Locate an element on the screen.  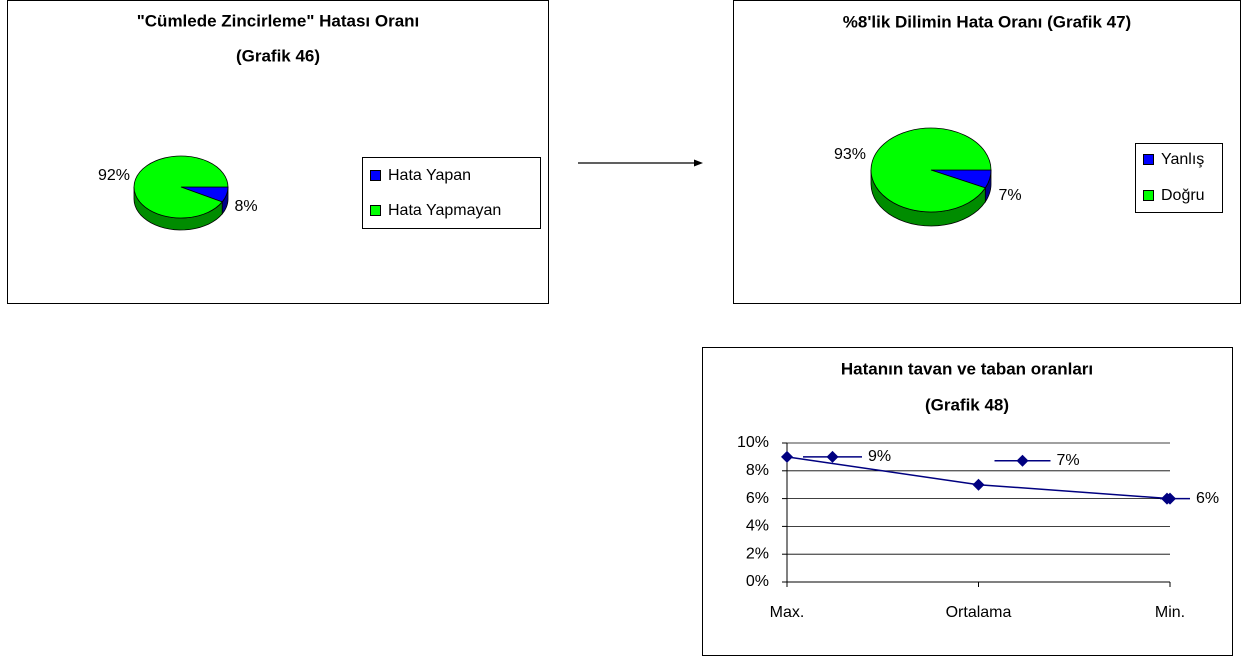
y-tick-label: 2% is located at coordinates (757, 553).